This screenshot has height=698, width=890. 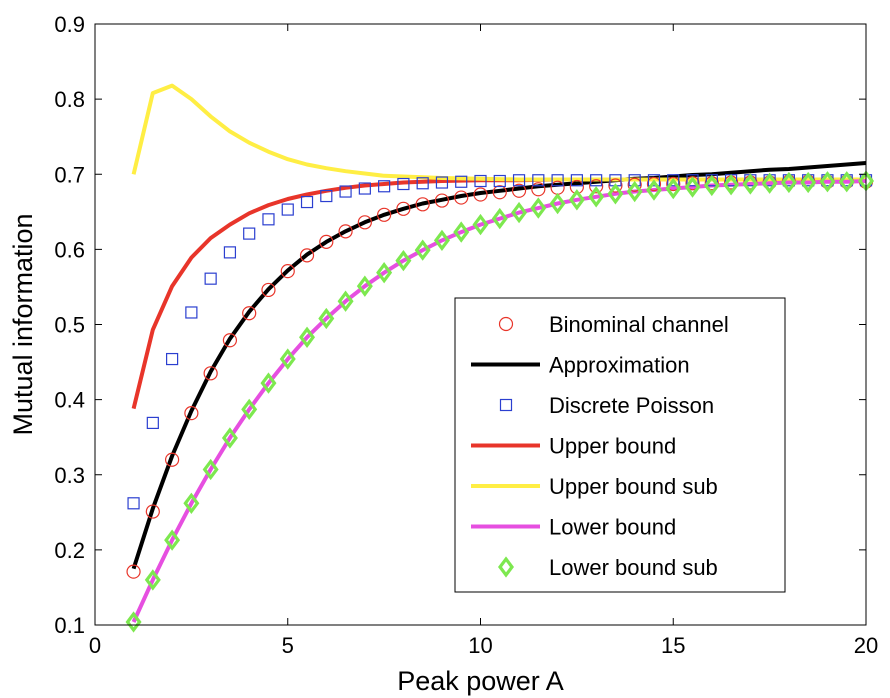 What do you see at coordinates (69, 475) in the screenshot?
I see `y-tick-label: 0.3` at bounding box center [69, 475].